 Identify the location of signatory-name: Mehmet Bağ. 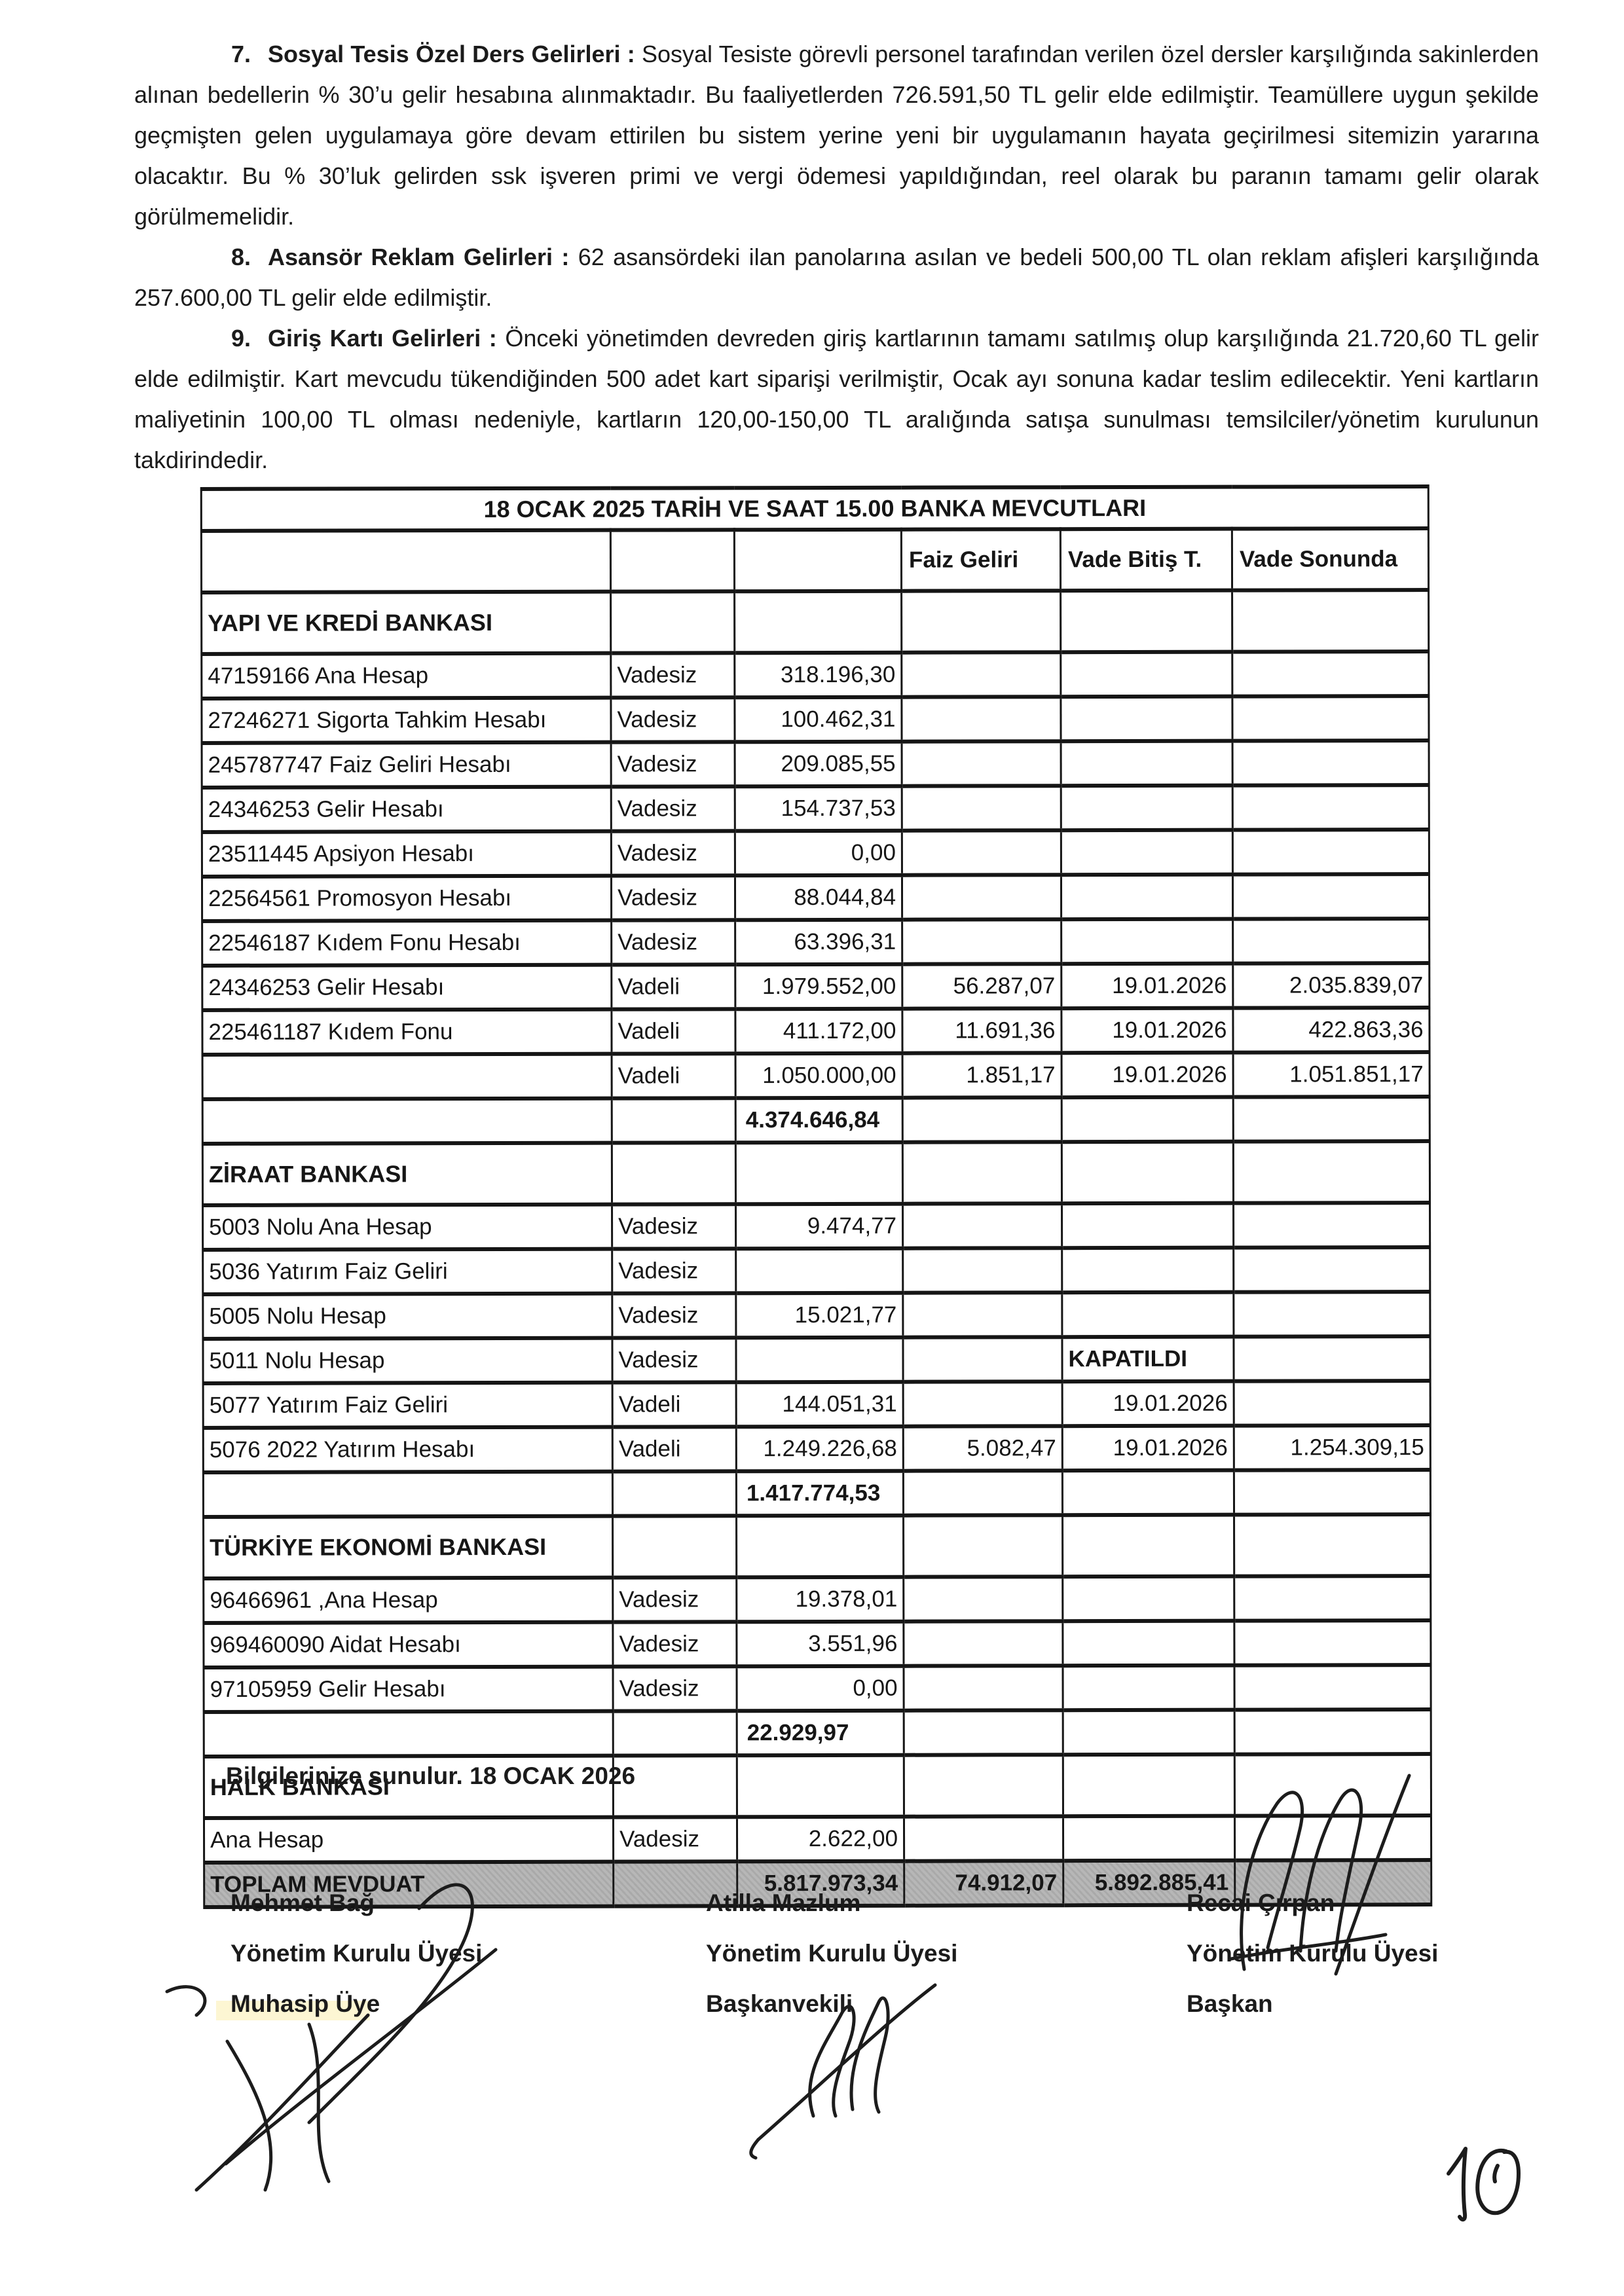
(303, 1902).